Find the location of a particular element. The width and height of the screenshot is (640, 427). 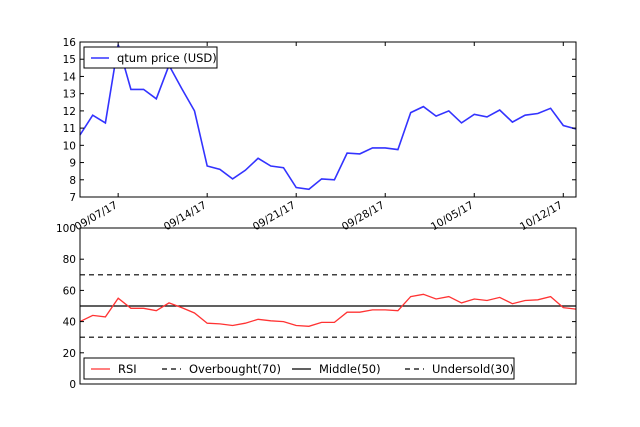

price-y-tick-label: 14 is located at coordinates (70, 77).